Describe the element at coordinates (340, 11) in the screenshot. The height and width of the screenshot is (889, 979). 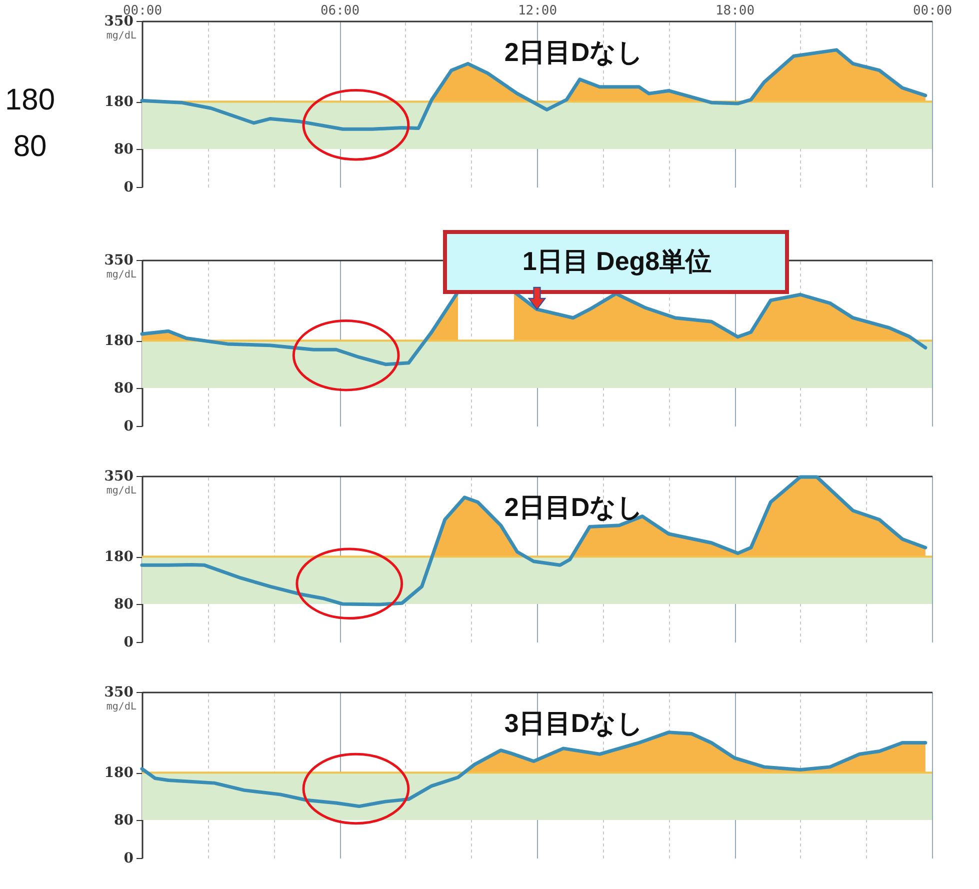
I see `x-tick-label: 06:00` at that location.